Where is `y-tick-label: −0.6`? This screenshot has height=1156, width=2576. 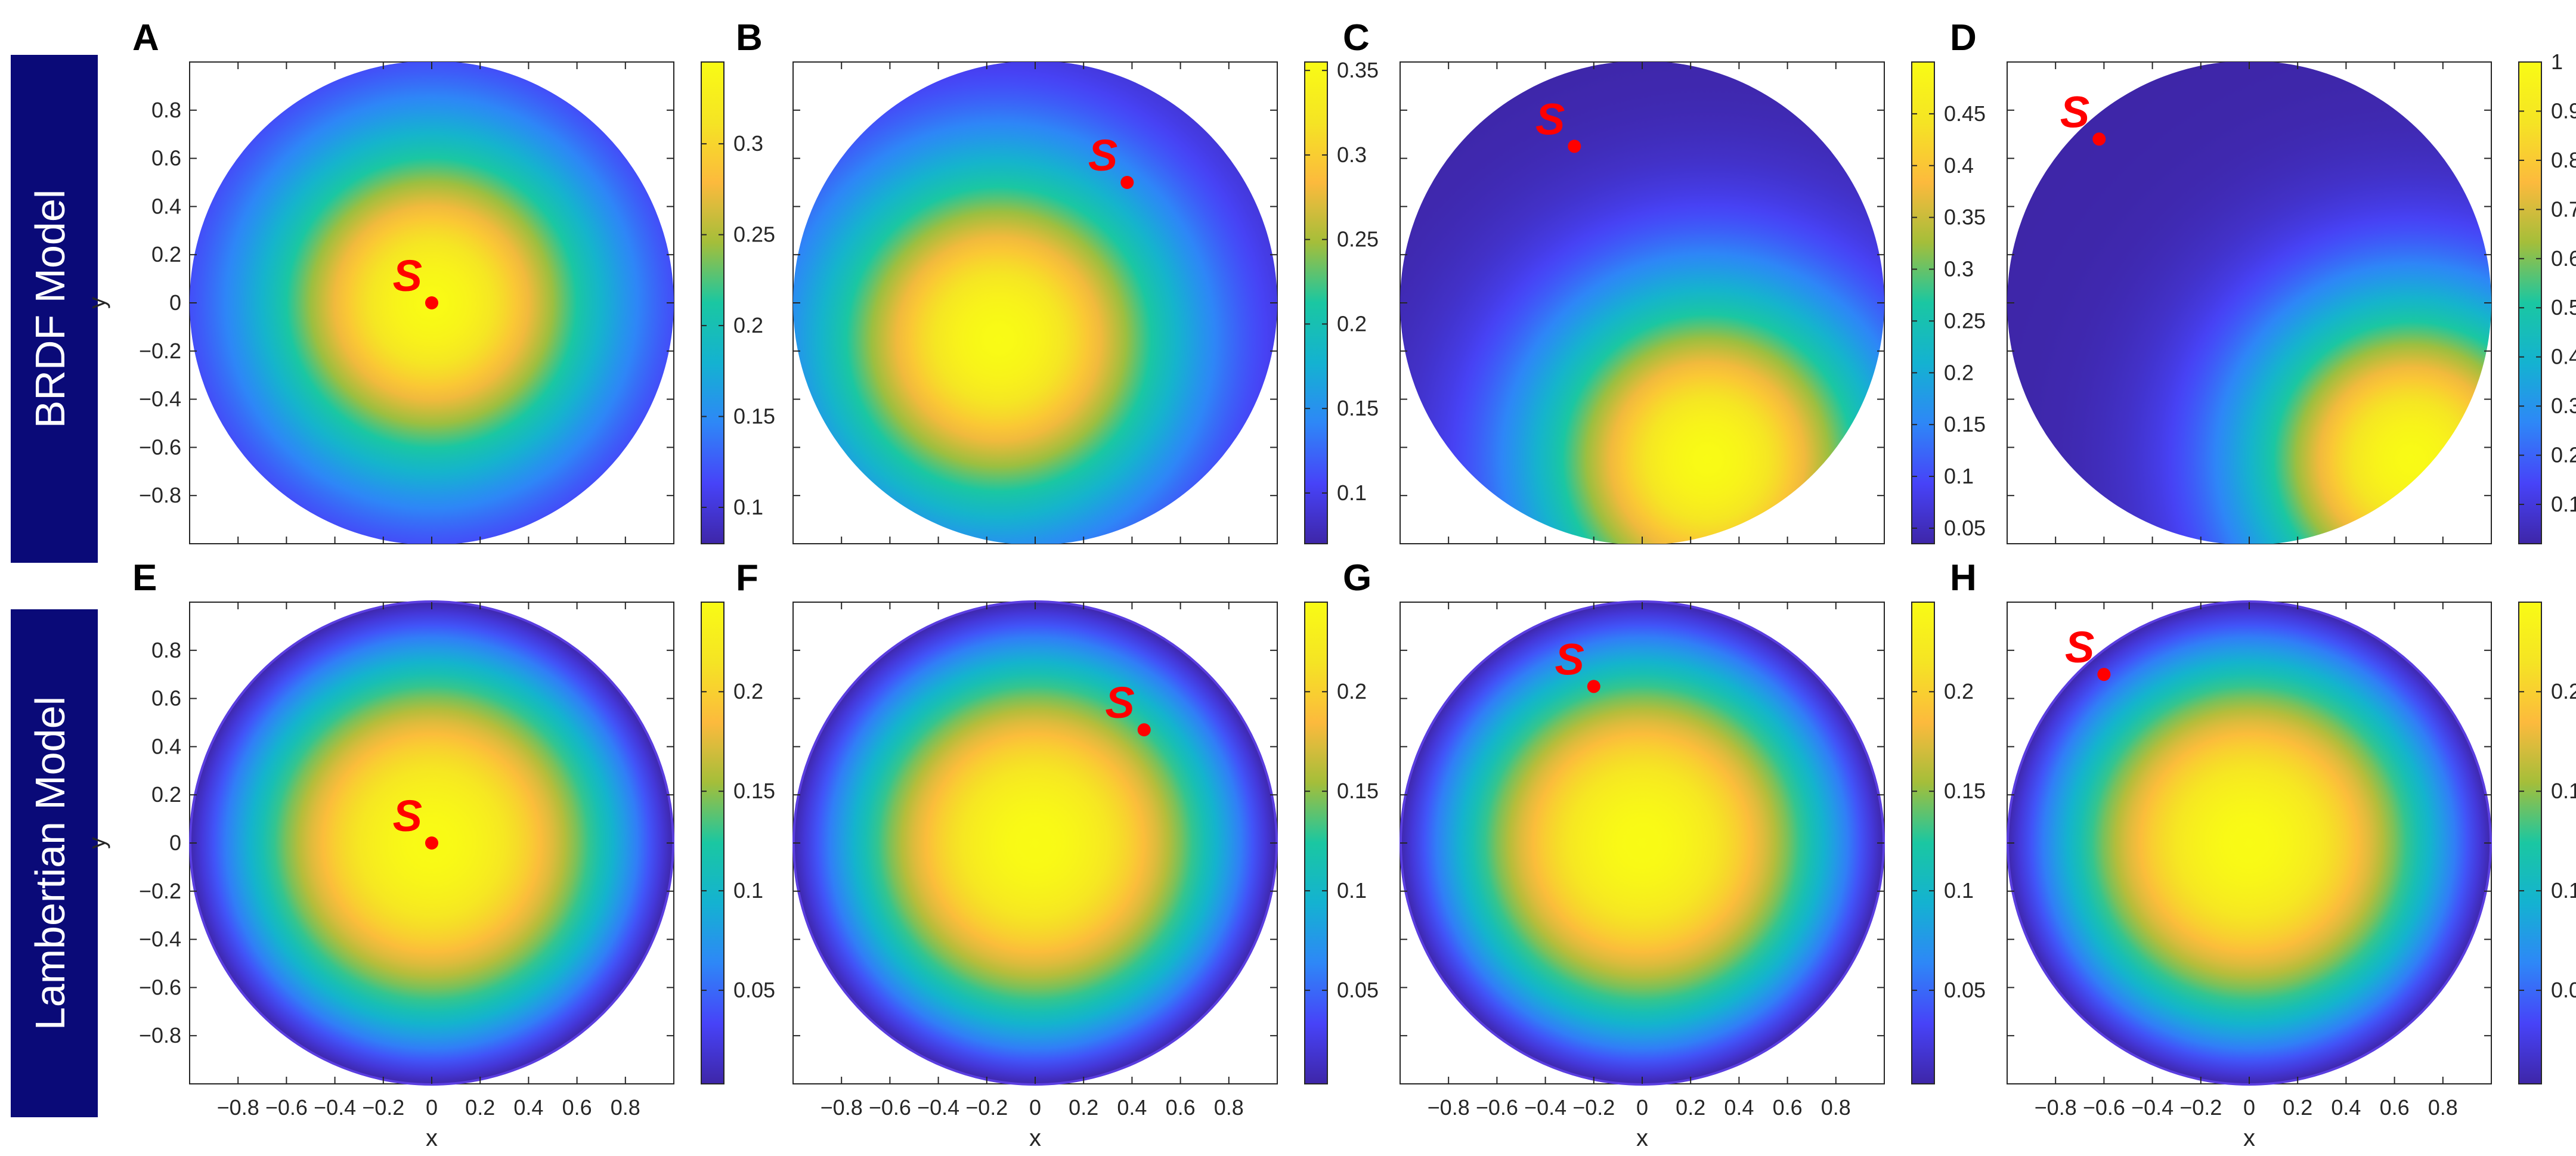
y-tick-label: −0.6 is located at coordinates (160, 447).